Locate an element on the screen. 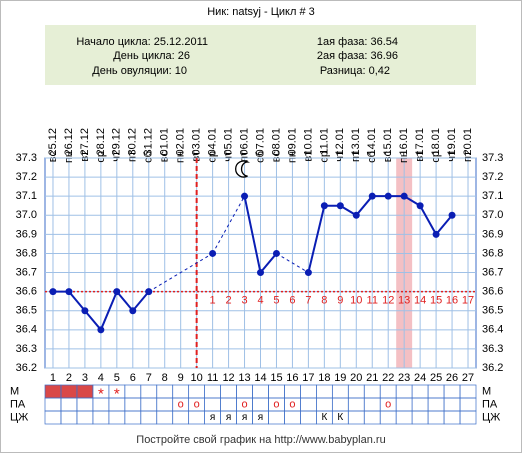 The width and height of the screenshot is (522, 453). date-label: 26.12 is located at coordinates (69, 142).